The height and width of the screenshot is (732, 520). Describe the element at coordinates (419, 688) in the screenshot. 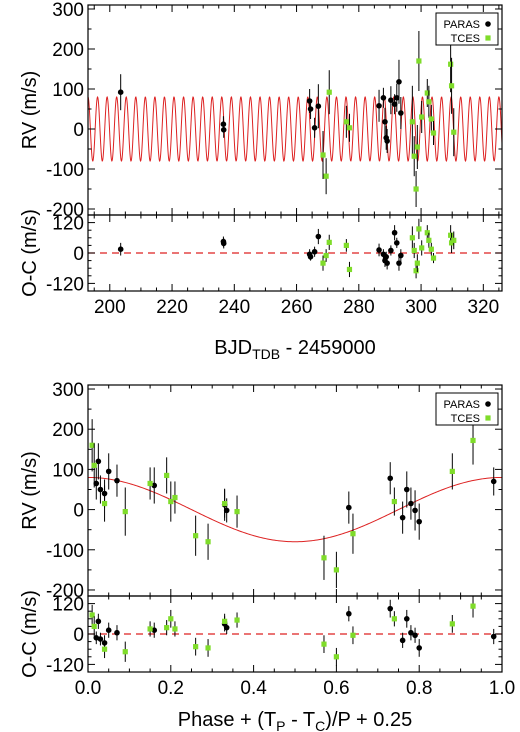

I see `x-tick-label: 0.8` at that location.